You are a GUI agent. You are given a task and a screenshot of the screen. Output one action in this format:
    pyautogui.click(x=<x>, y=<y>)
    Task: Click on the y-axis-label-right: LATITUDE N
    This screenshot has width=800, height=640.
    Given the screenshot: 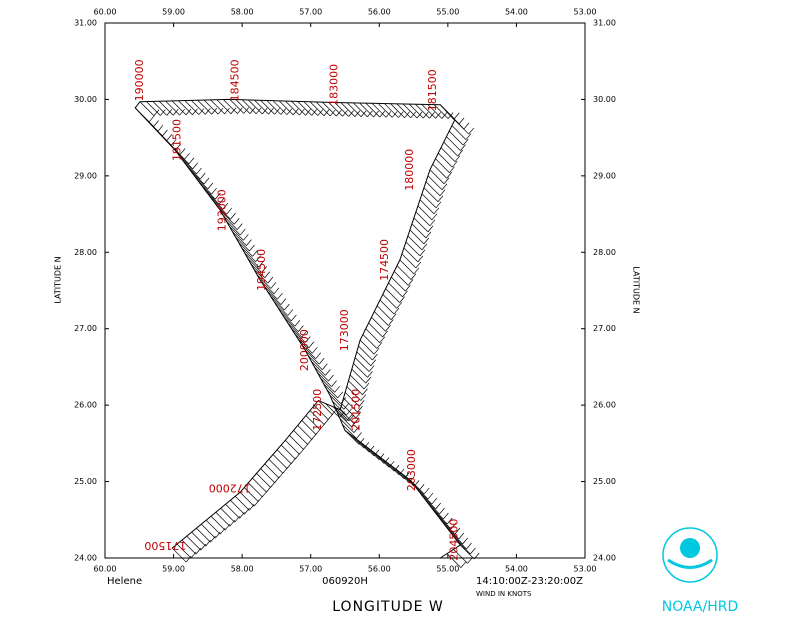 What is the action you would take?
    pyautogui.click(x=636, y=289)
    